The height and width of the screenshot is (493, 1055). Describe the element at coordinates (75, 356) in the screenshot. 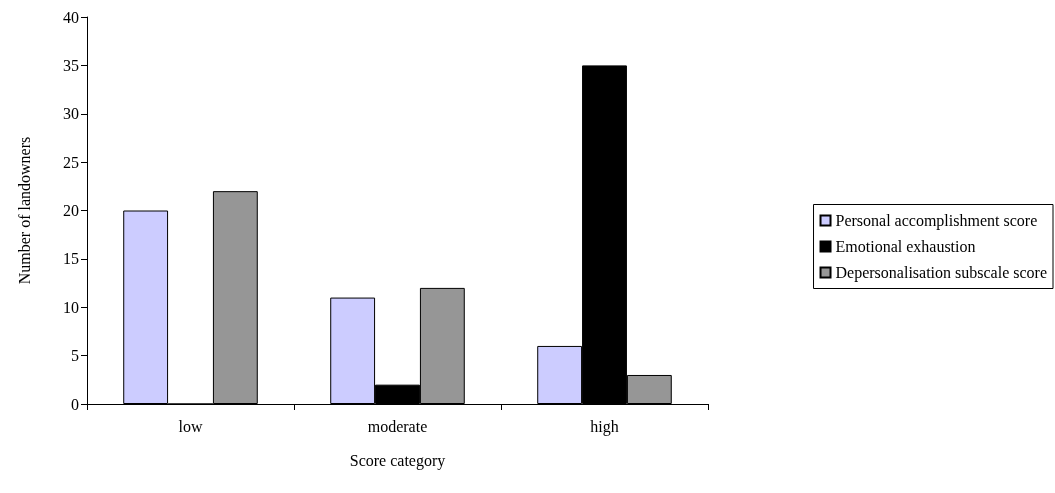

I see `y-tick-label: 5` at that location.